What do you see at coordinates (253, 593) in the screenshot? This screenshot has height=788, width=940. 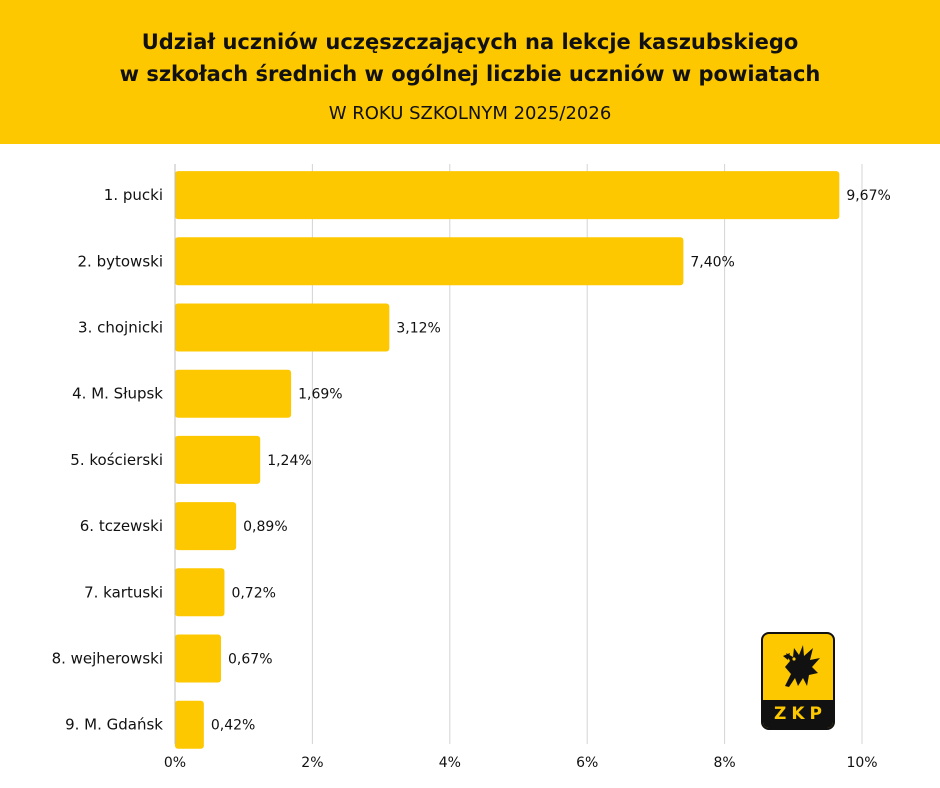 I see `value-label: 0,72%` at bounding box center [253, 593].